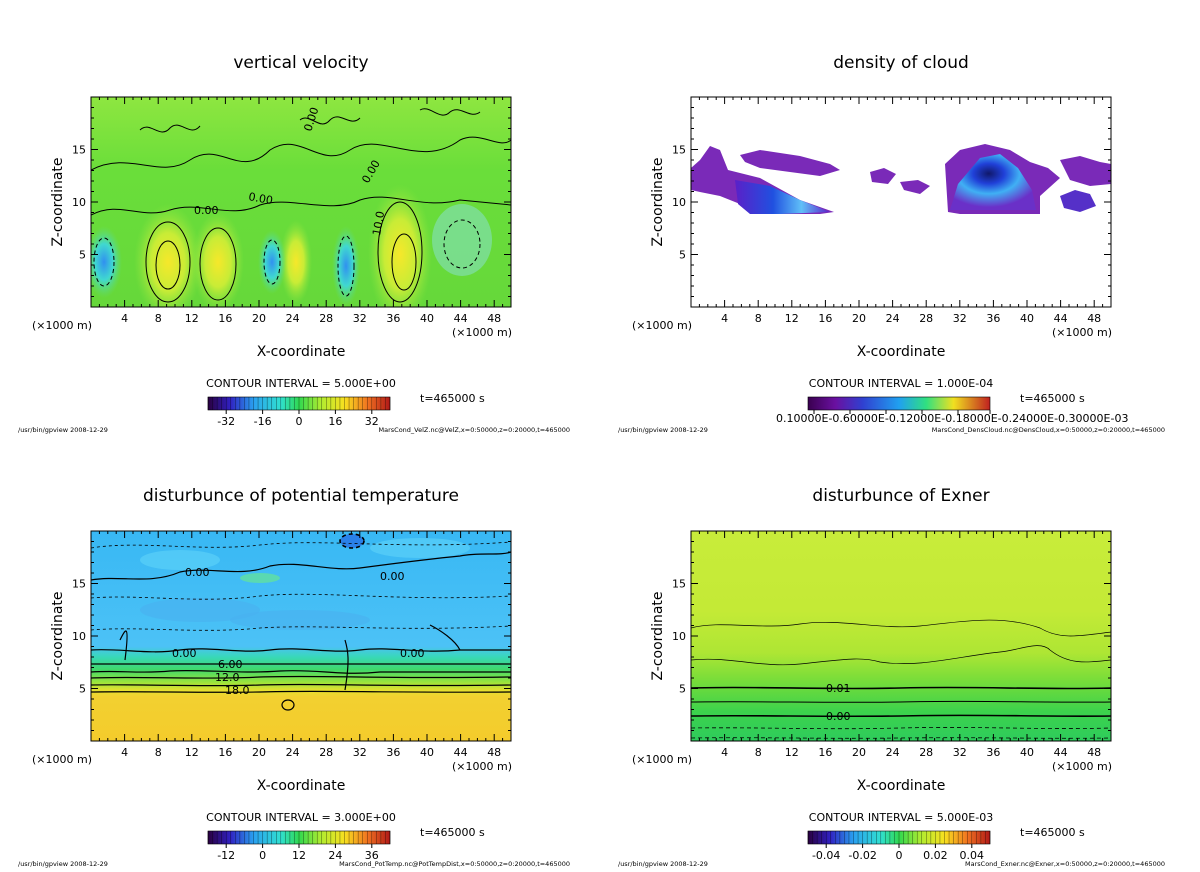  What do you see at coordinates (862, 855) in the screenshot?
I see `colorbar-tick-label: -0.02` at bounding box center [862, 855].